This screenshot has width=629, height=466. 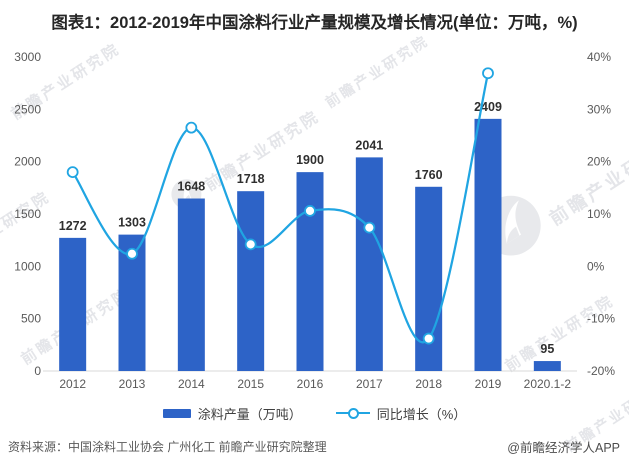 I want to click on growth-marker-2019, so click(x=488, y=73).